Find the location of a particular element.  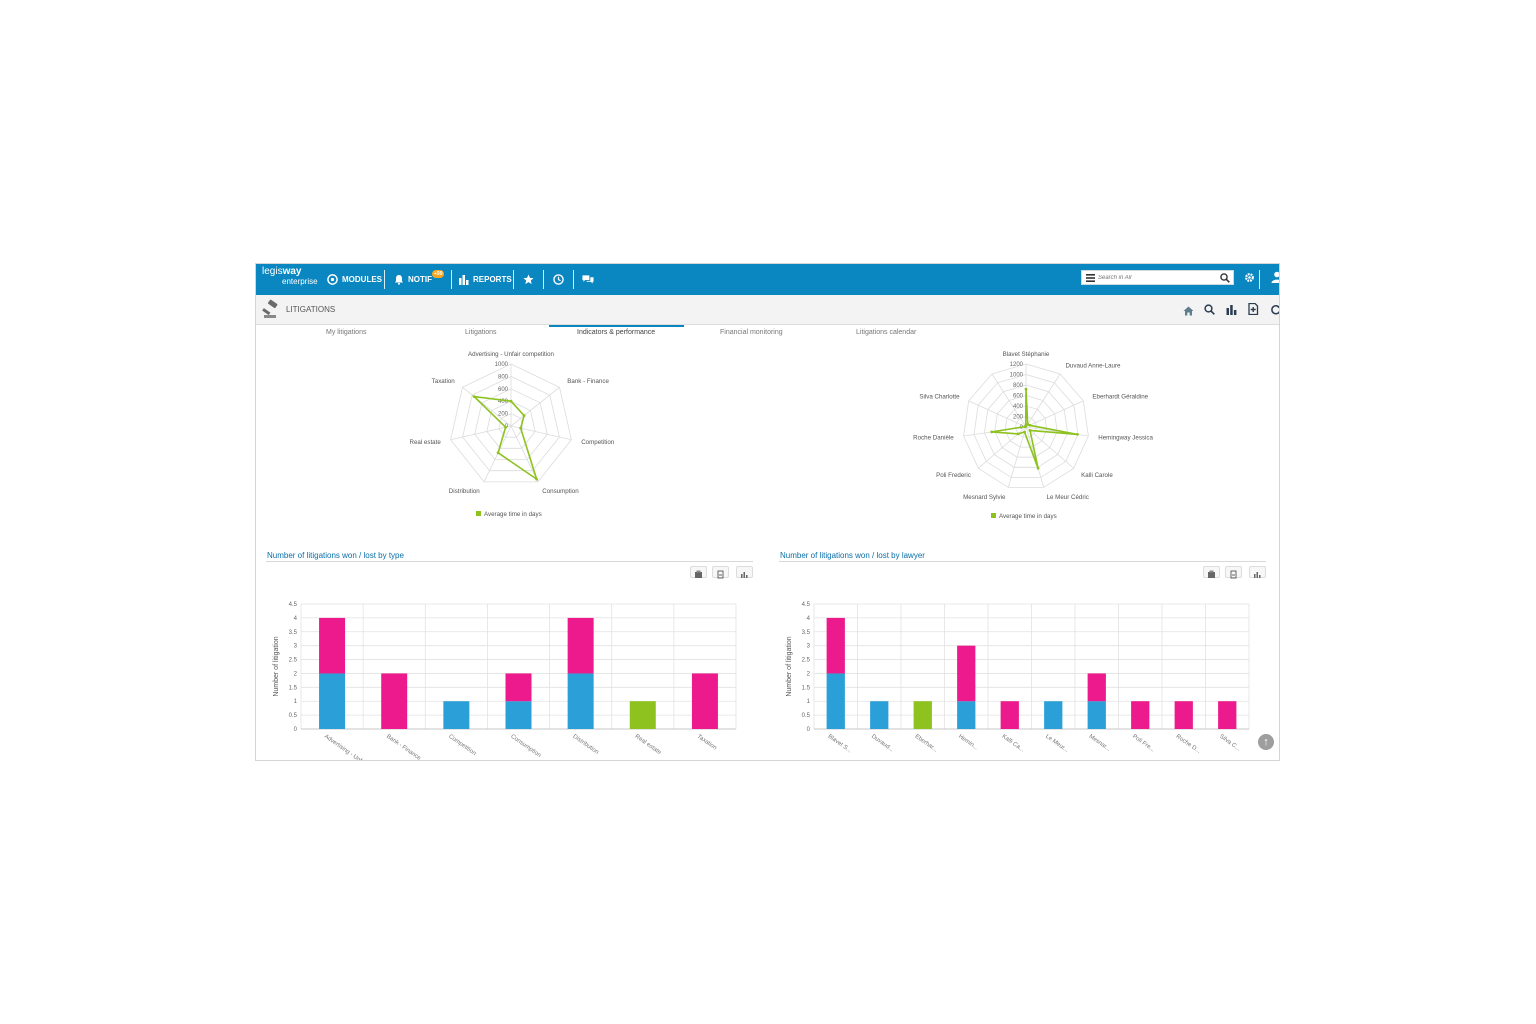

radar-category-label: Taxation is located at coordinates (444, 381).